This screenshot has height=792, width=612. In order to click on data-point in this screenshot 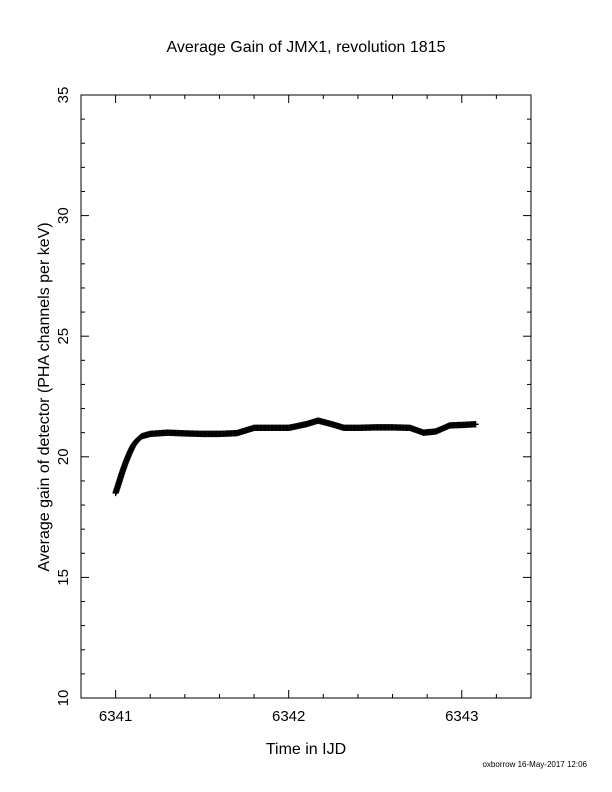, I will do `click(475, 424)`.